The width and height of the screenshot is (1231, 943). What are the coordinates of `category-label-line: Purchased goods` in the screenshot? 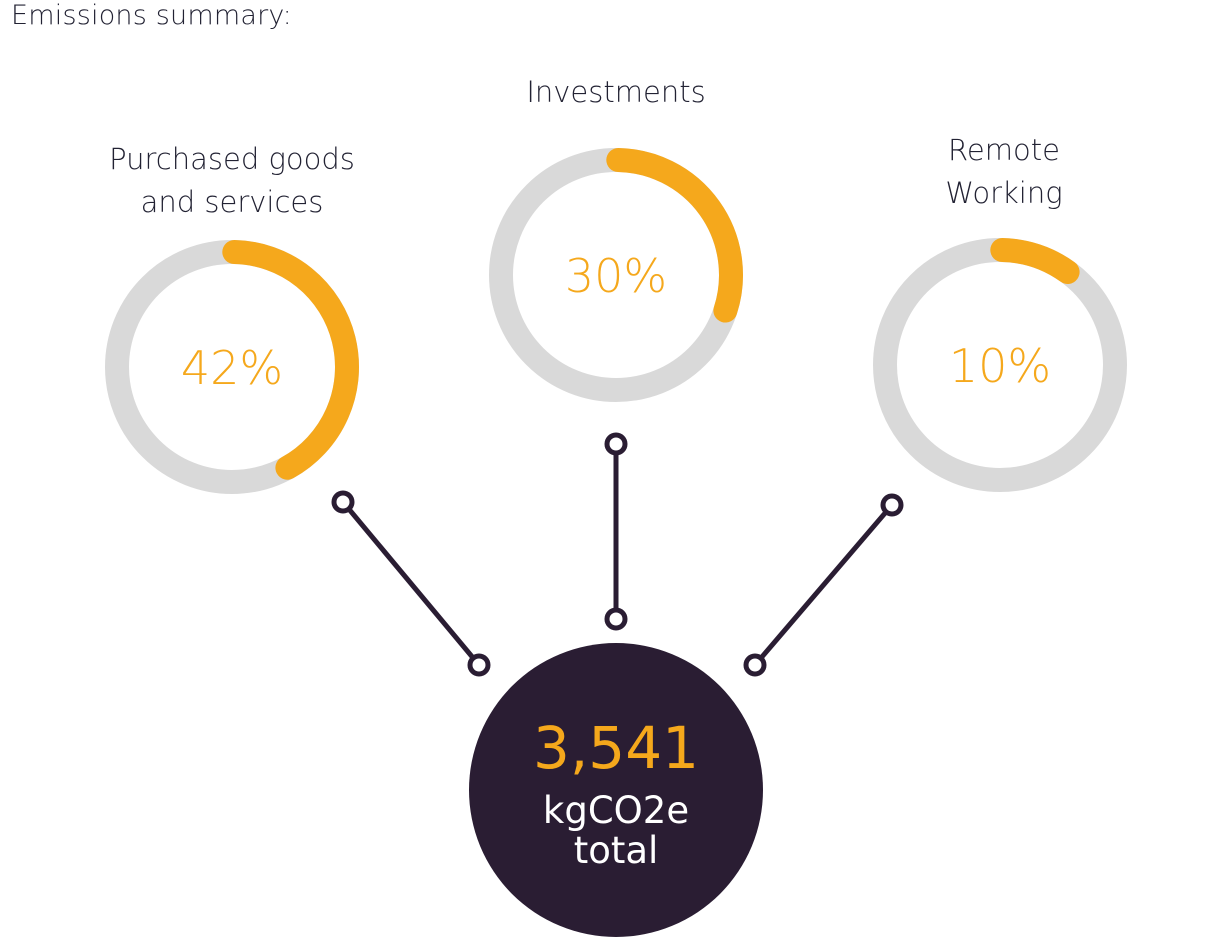 It's located at (232, 159).